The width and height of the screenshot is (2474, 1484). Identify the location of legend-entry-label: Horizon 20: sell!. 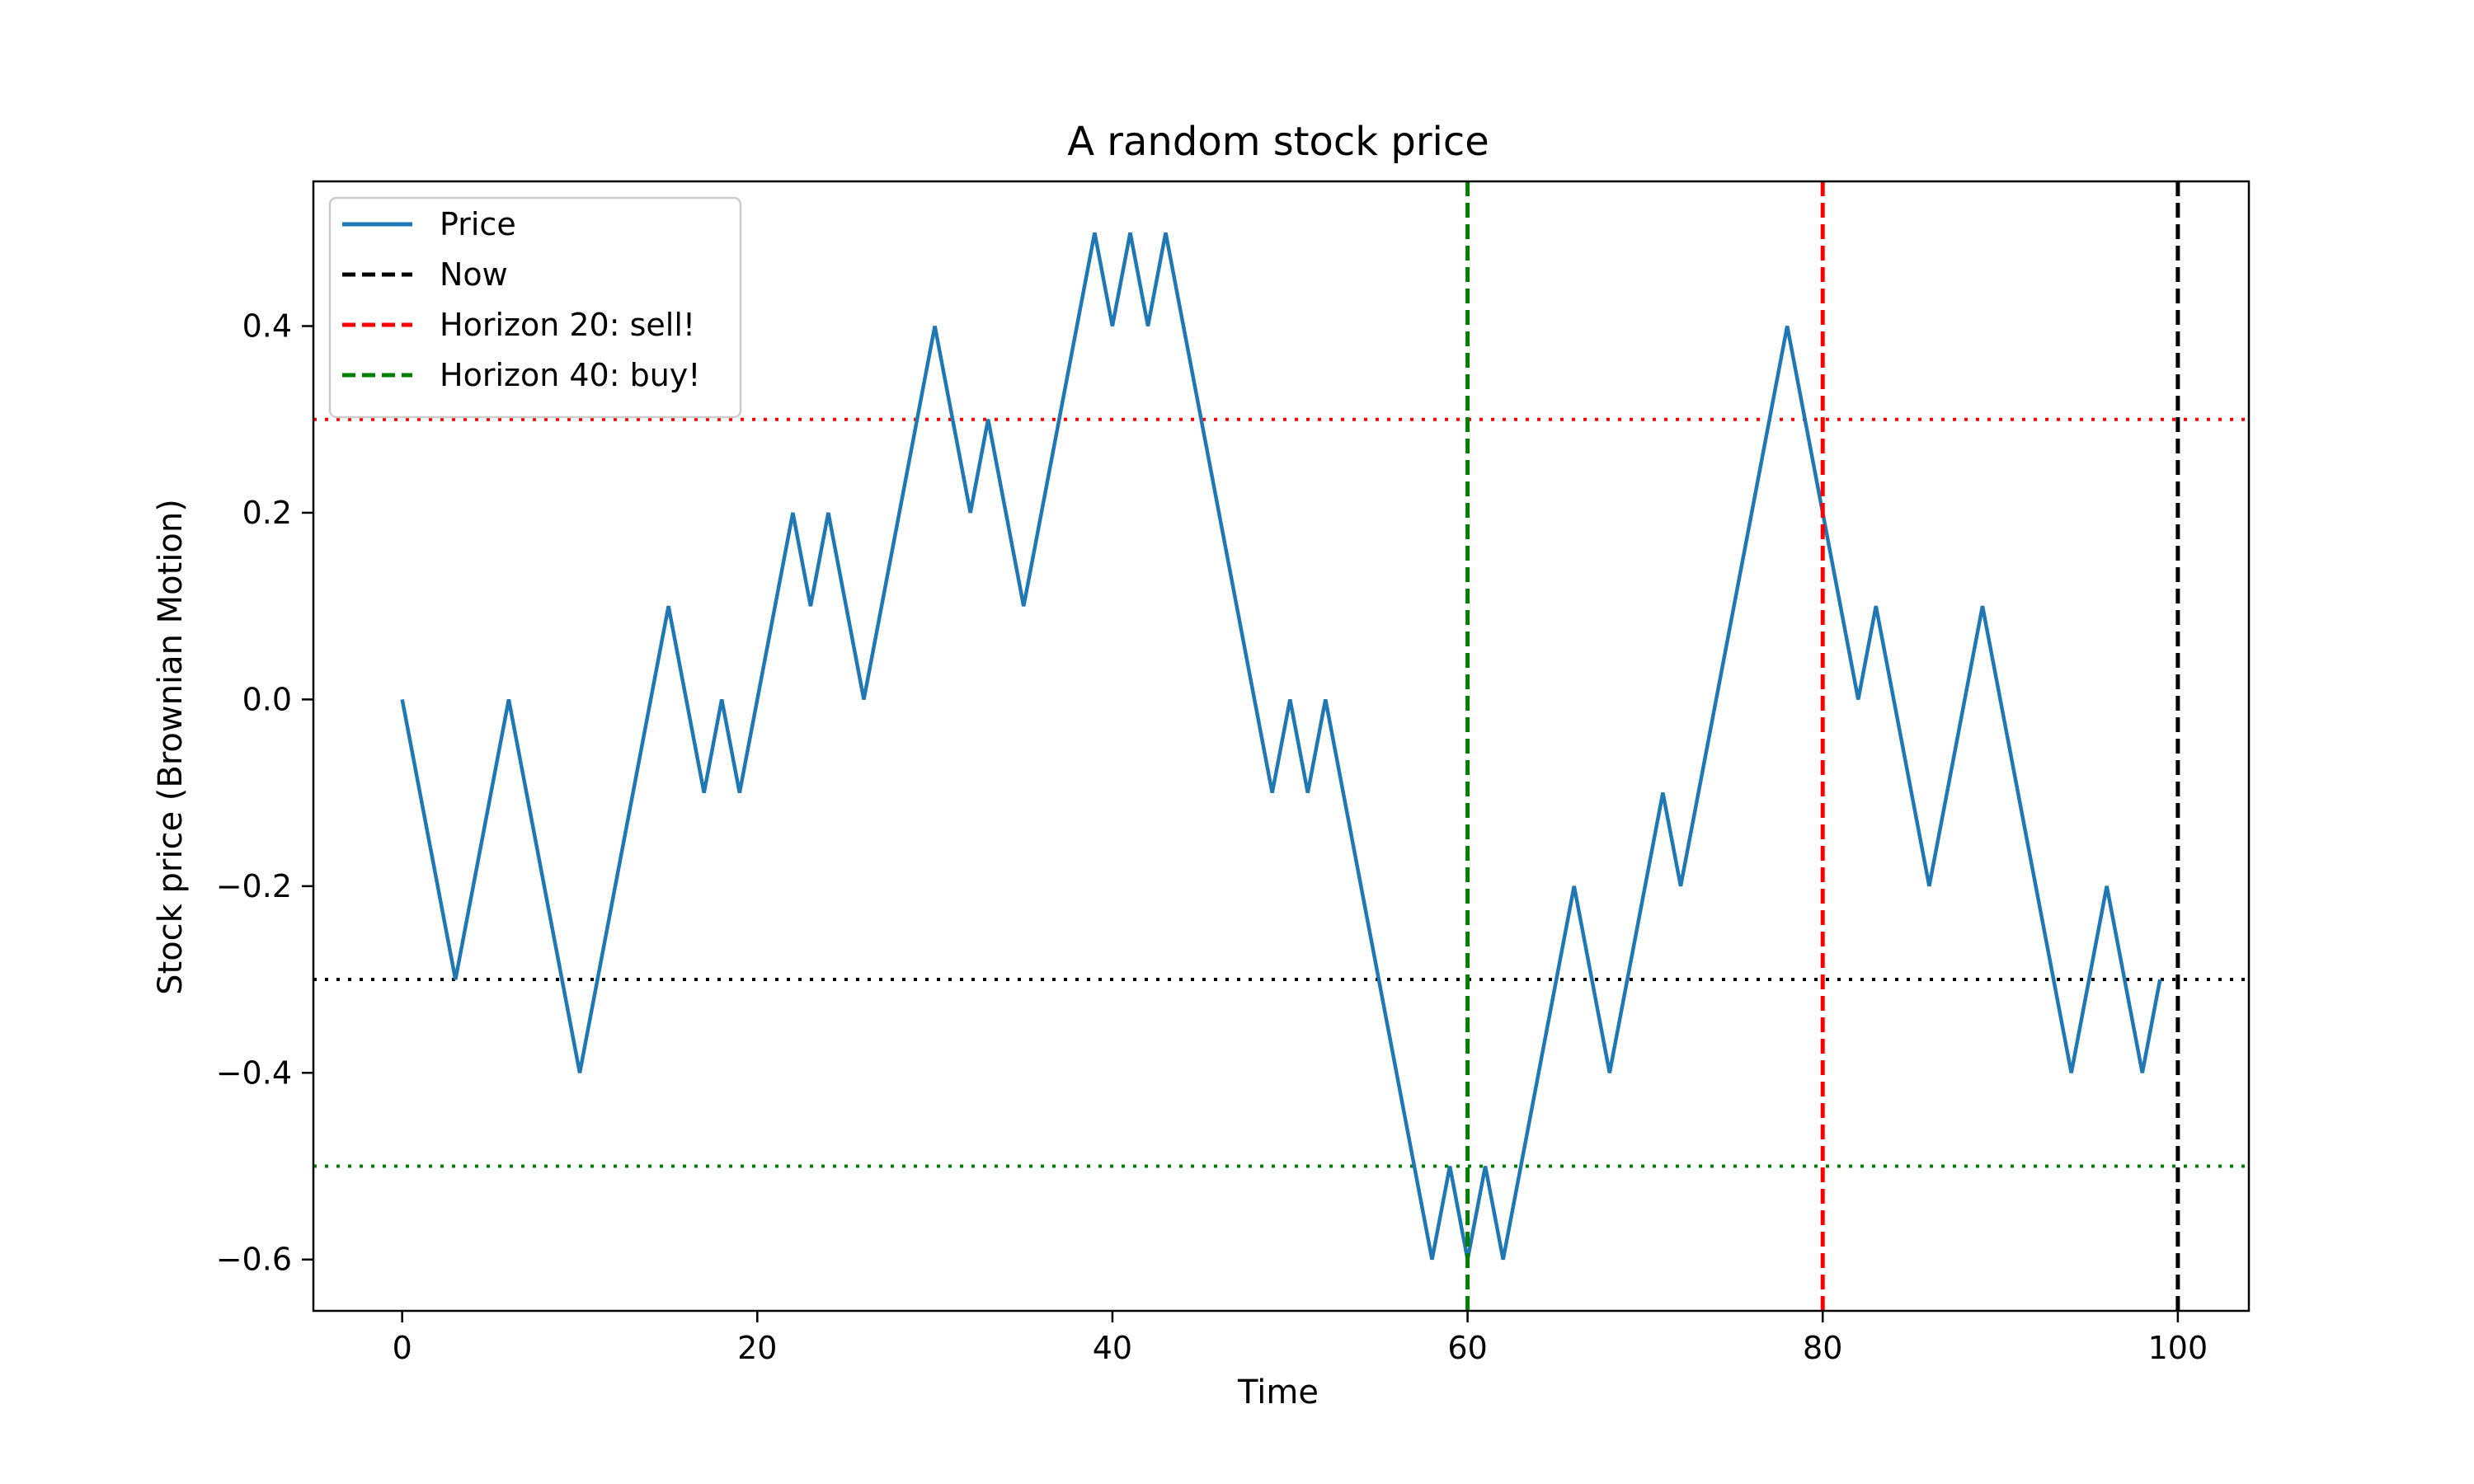
(567, 325).